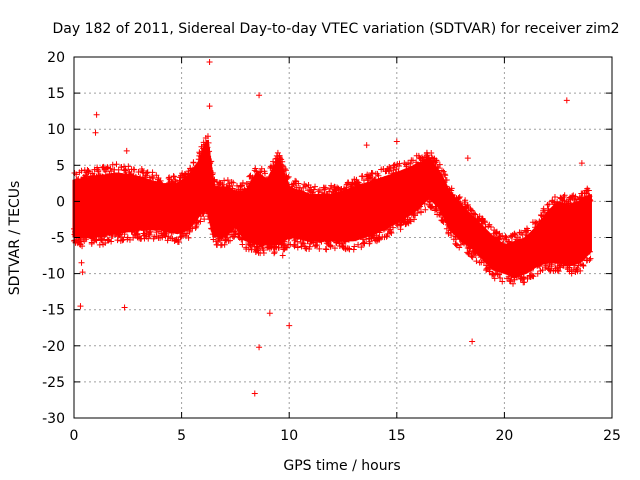  Describe the element at coordinates (60, 166) in the screenshot. I see `y-tick-label: 5` at that location.